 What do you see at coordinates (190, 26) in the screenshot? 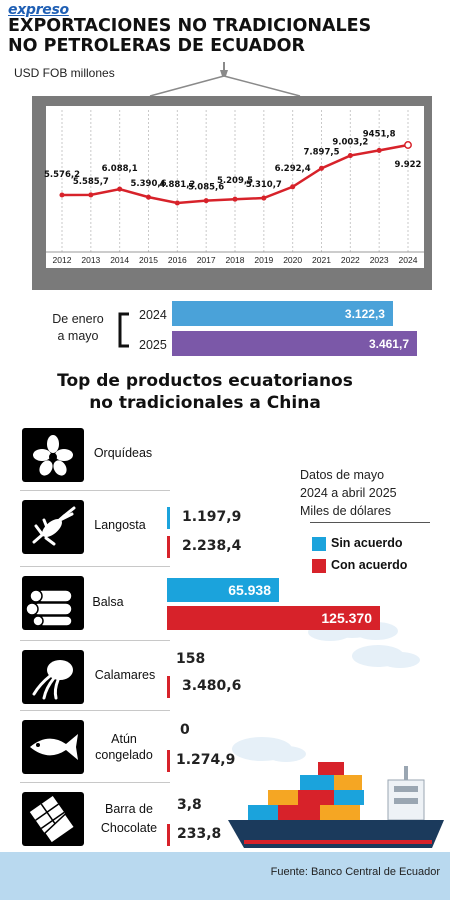
I see `title-line-1: EXPORTACIONES NO TRADICIONALES` at bounding box center [190, 26].